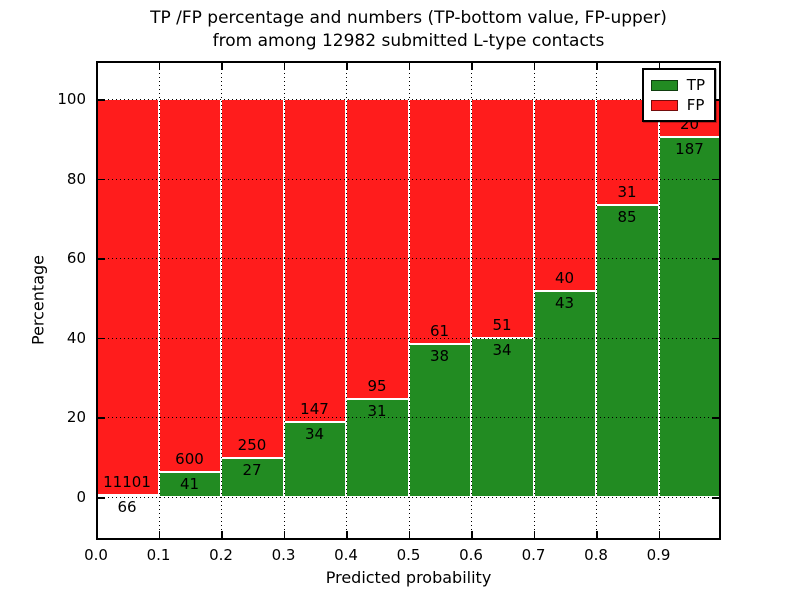 The image size is (800, 600). Describe the element at coordinates (189, 458) in the screenshot. I see `fp-count-label-1: 600` at that location.